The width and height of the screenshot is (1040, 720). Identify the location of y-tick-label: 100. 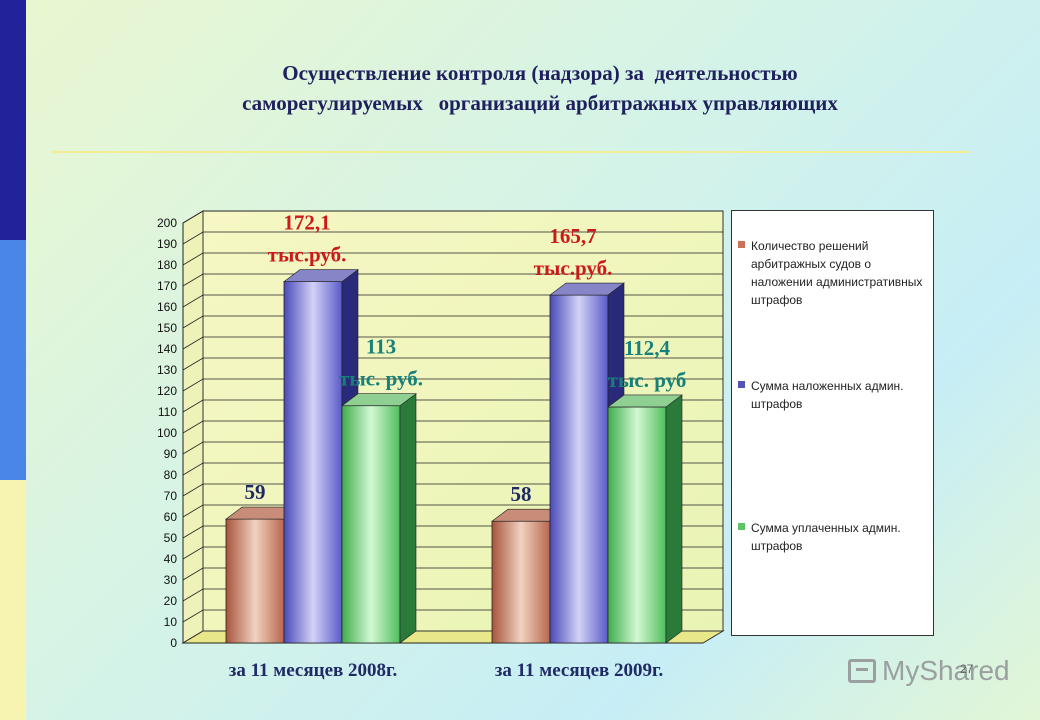
(167, 433).